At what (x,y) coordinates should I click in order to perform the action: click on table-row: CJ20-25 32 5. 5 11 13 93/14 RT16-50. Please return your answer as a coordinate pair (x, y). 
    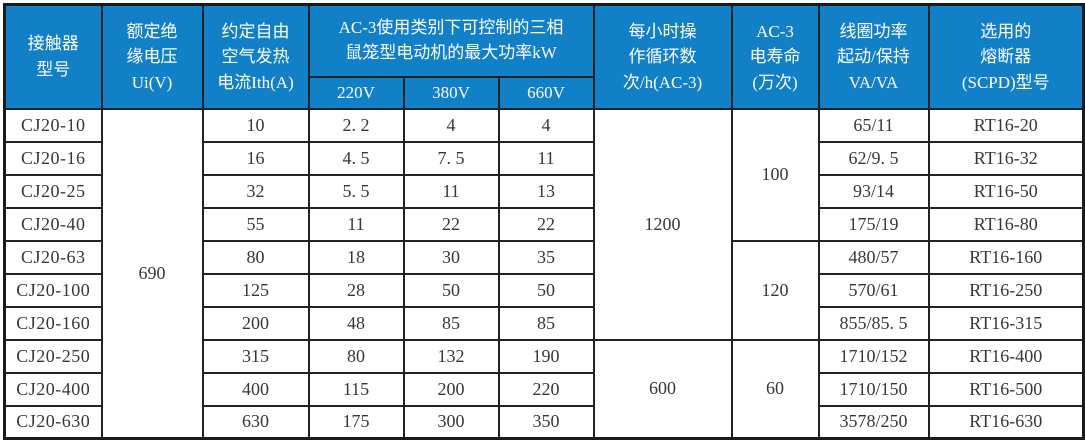
    Looking at the image, I should click on (544, 191).